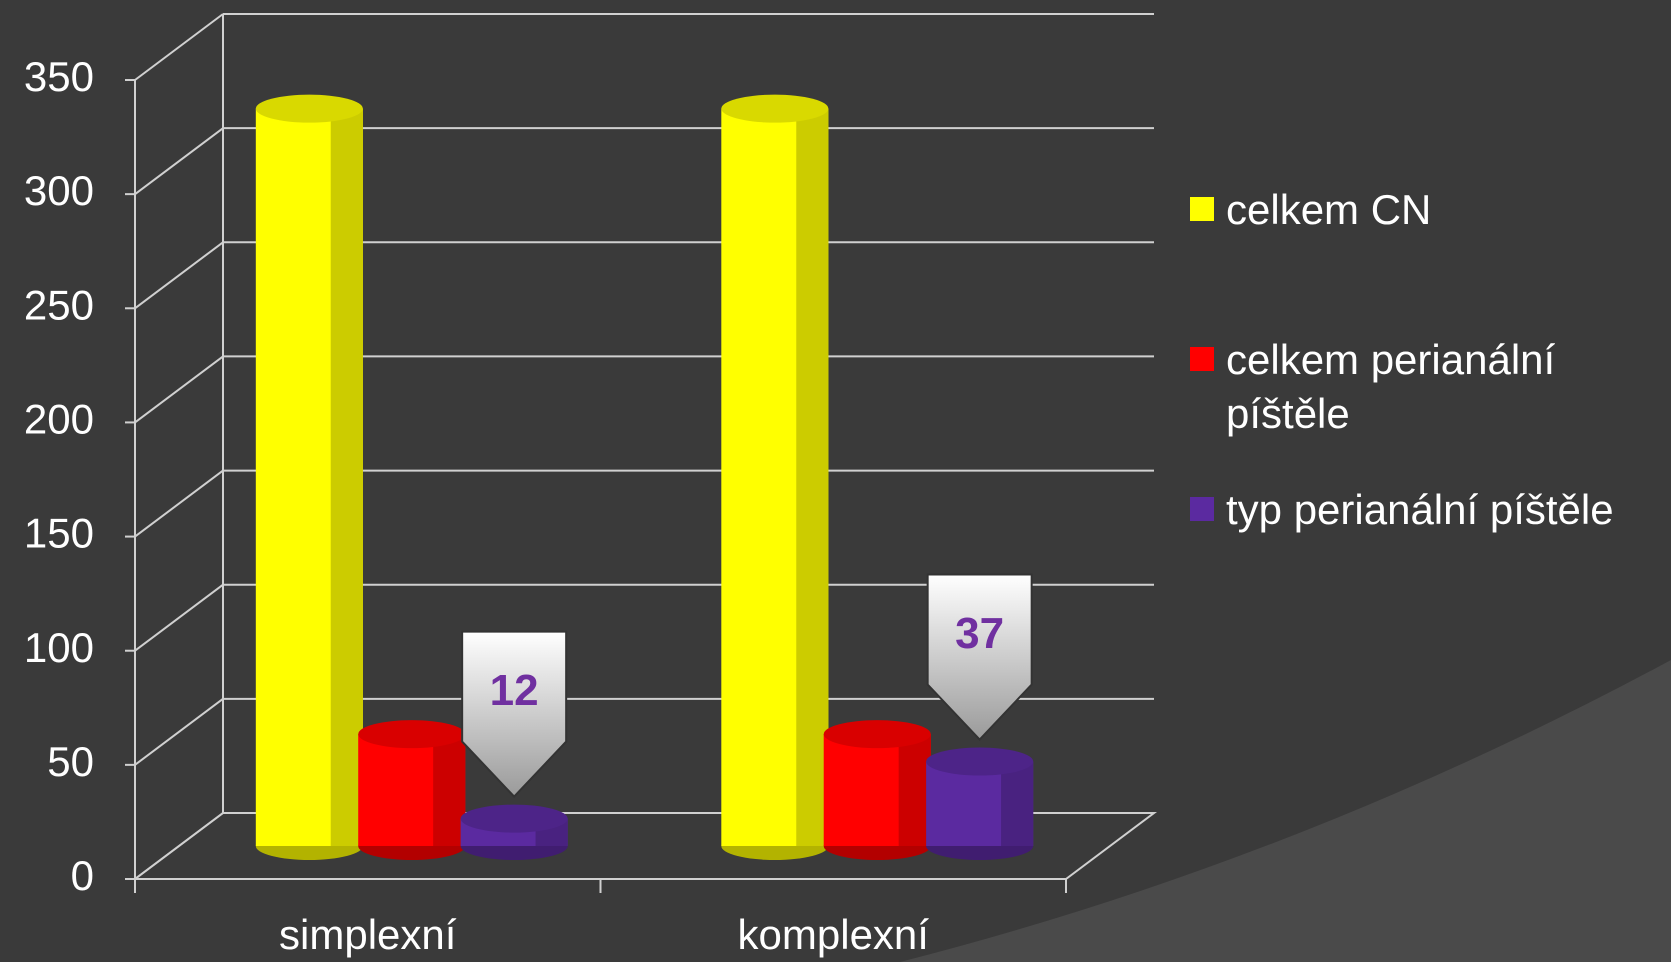 The image size is (1671, 962). What do you see at coordinates (979, 633) in the screenshot?
I see `data-label: 37` at bounding box center [979, 633].